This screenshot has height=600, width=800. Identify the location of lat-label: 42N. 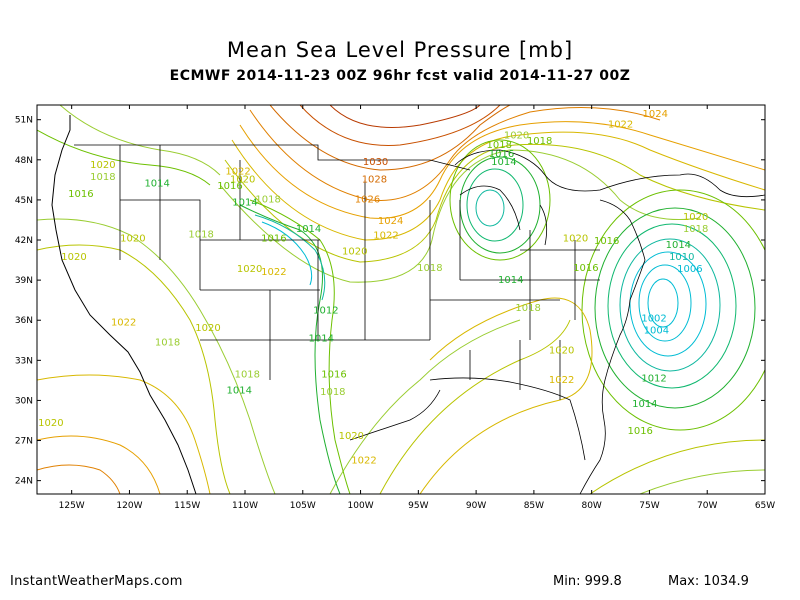
(24, 241).